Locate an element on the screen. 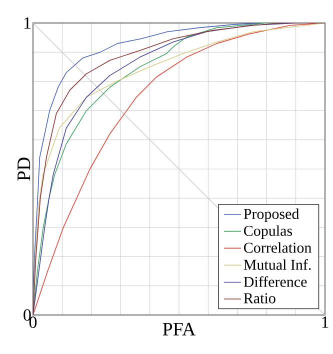 The height and width of the screenshot is (354, 333). legend-label: Mutual Inf. is located at coordinates (277, 264).